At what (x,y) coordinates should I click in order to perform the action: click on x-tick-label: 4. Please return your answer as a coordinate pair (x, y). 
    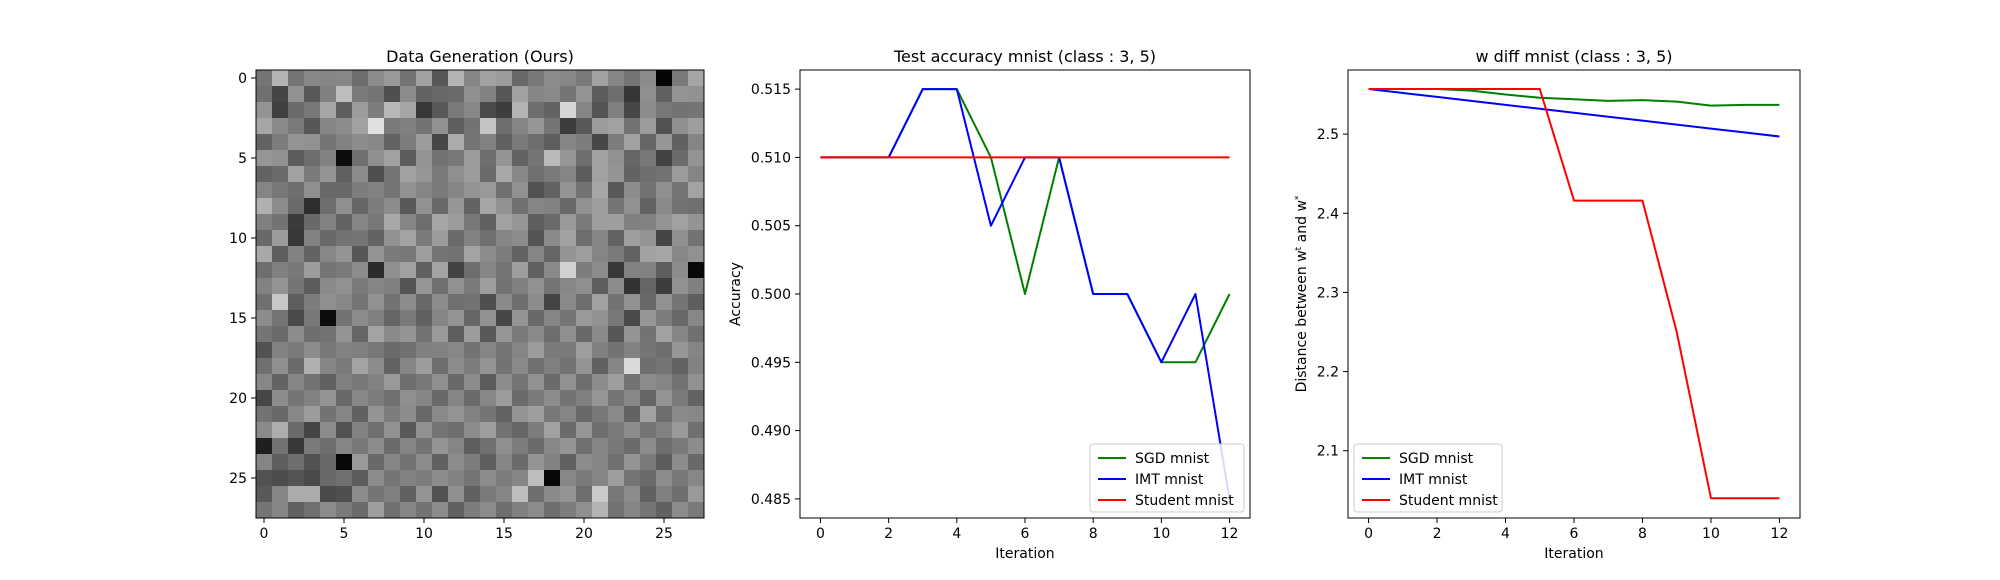
    Looking at the image, I should click on (1505, 534).